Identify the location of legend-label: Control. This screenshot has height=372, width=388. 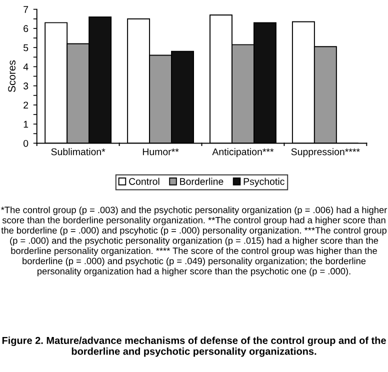
(144, 181).